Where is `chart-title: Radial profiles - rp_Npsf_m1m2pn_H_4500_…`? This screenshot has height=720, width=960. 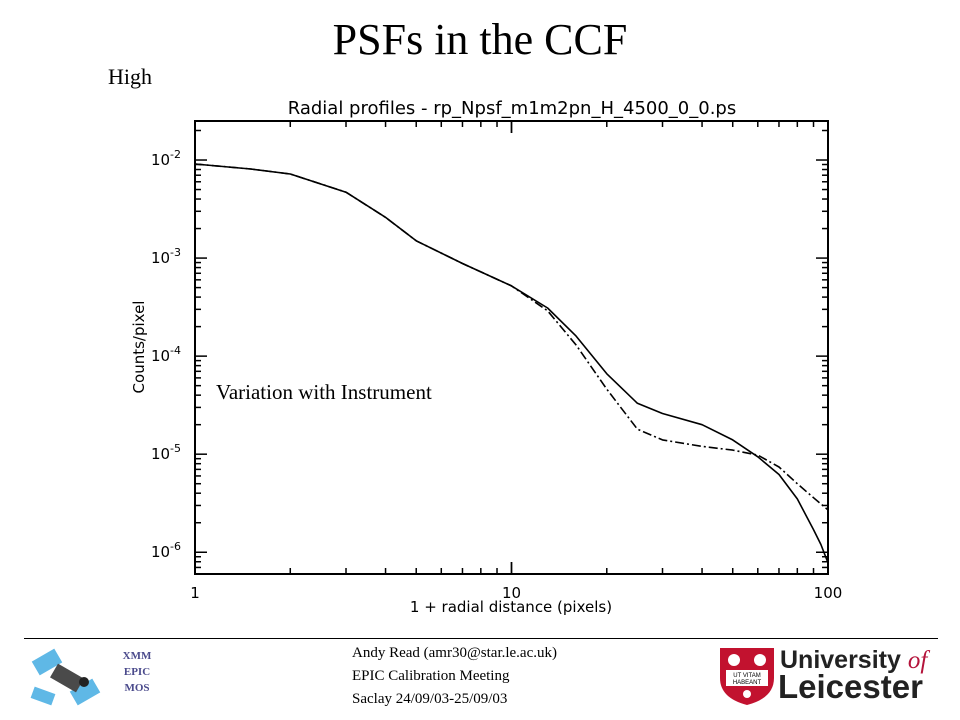
chart-title: Radial profiles - rp_Npsf_m1m2pn_H_4500_… is located at coordinates (512, 108).